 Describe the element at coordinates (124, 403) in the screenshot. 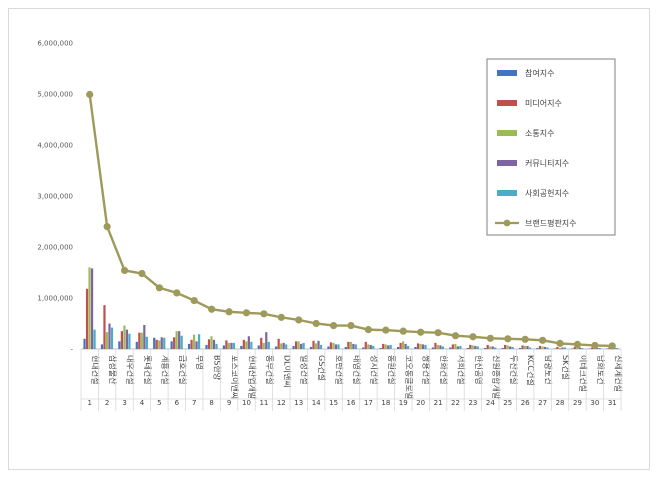

I see `rank-label: 3` at that location.